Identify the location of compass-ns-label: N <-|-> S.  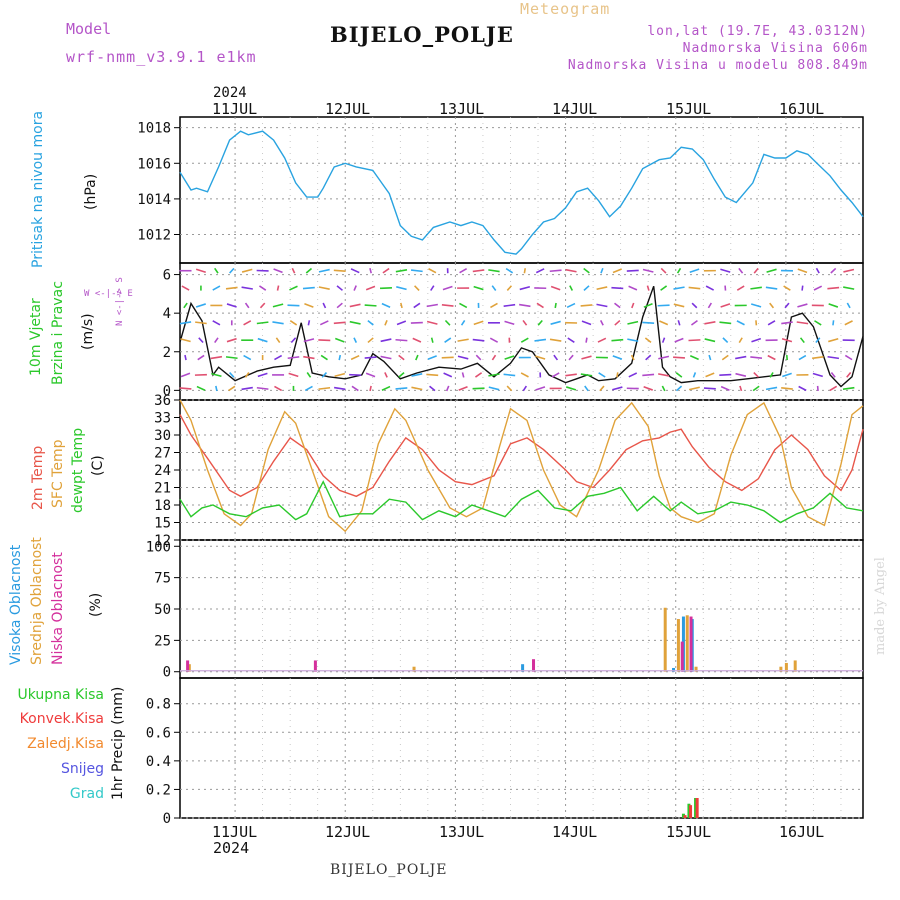
(120, 301).